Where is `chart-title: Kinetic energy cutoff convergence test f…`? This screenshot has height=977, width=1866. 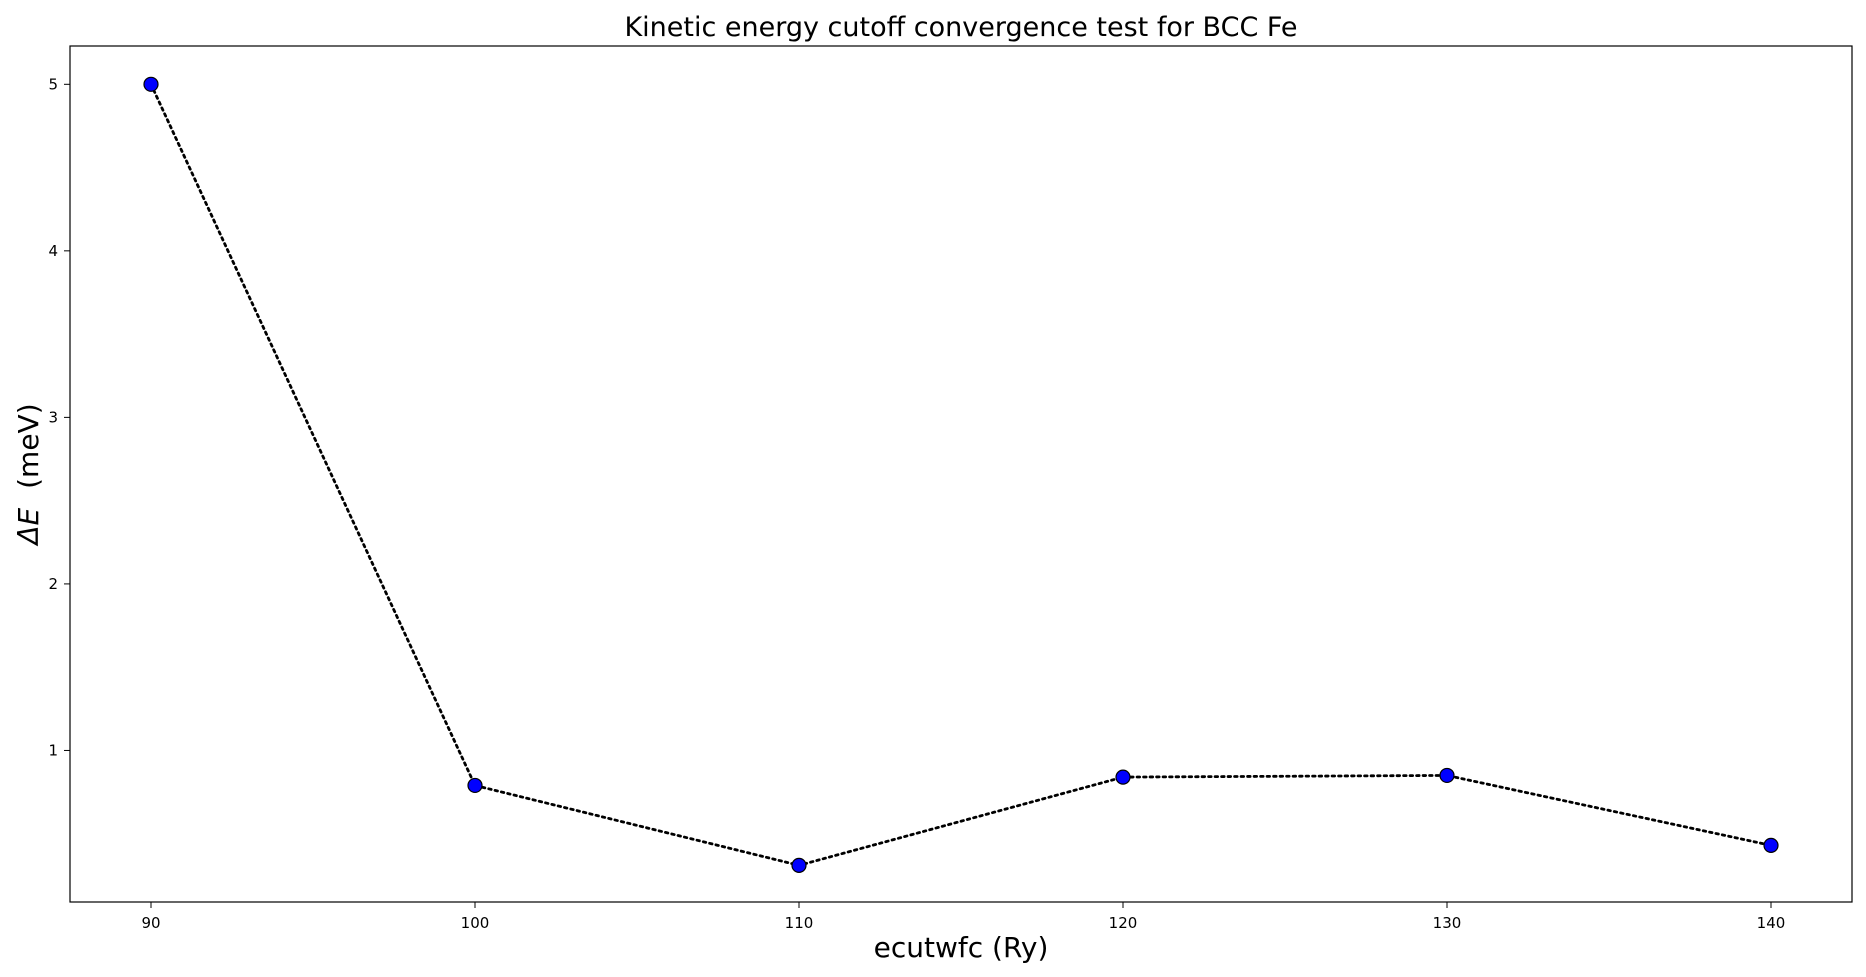
chart-title: Kinetic energy cutoff convergence test f… is located at coordinates (960, 27).